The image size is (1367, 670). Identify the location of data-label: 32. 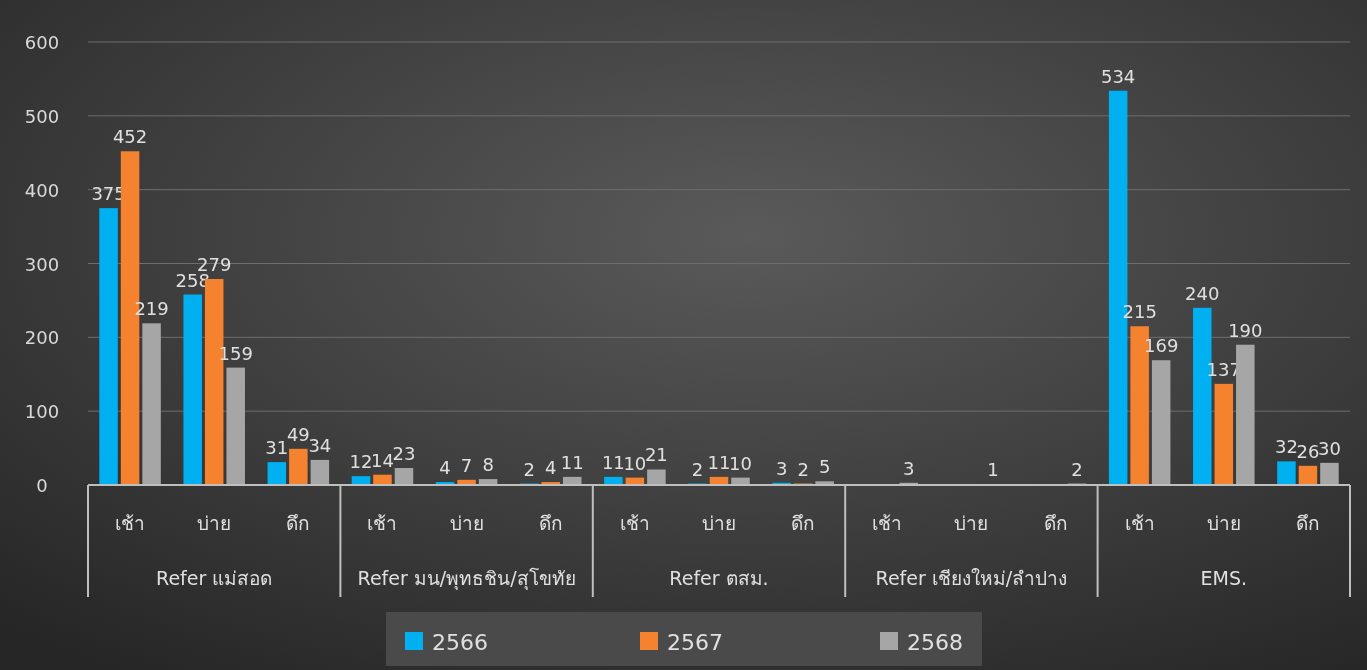
(1286, 447).